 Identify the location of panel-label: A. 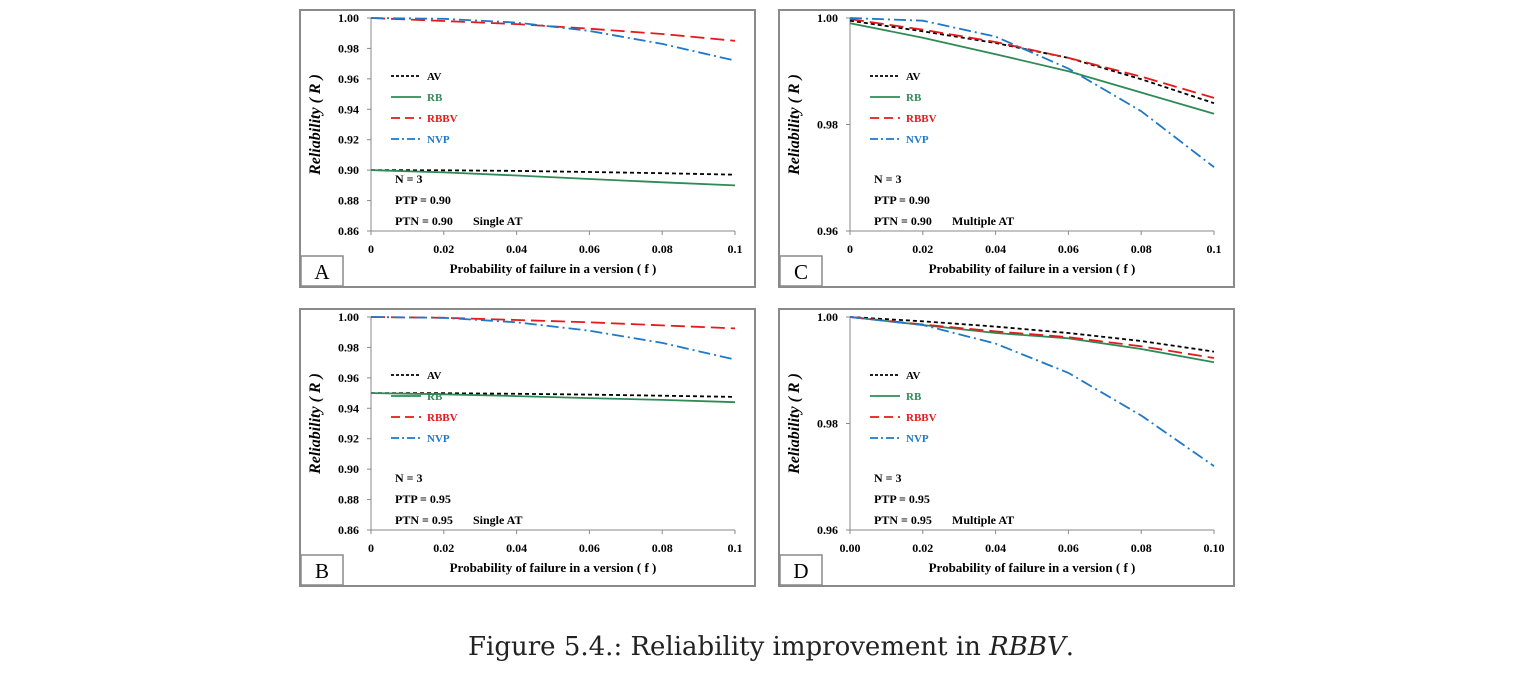
(322, 272).